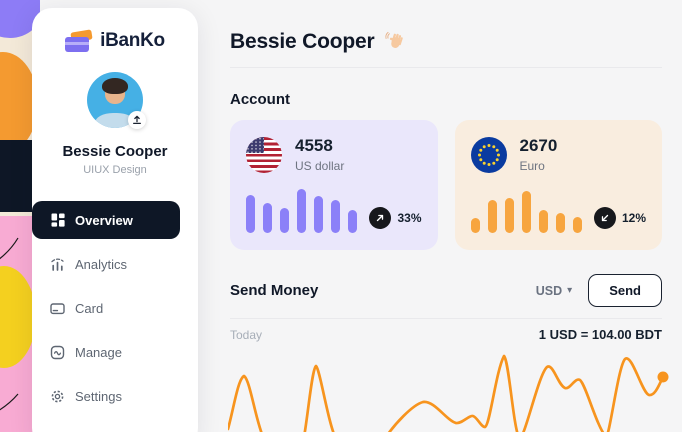 The image size is (682, 432). I want to click on nav-label: Manage, so click(98, 352).